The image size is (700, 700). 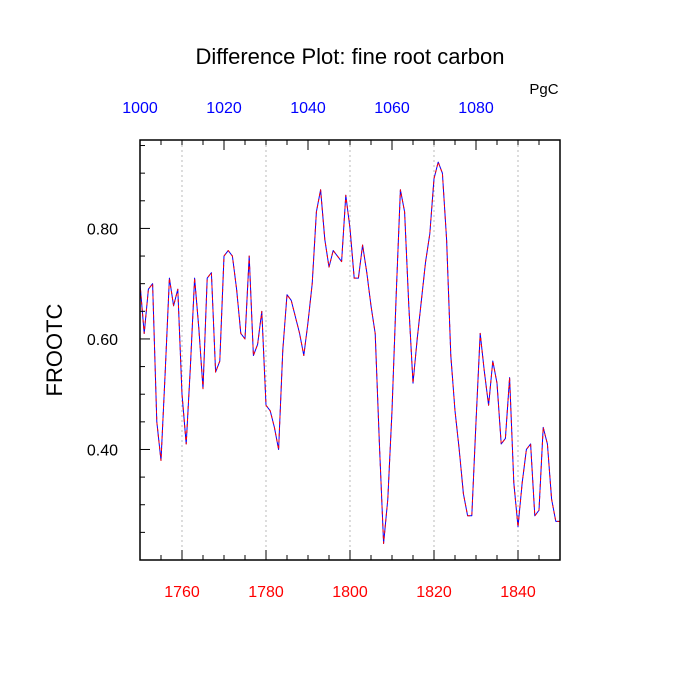 I want to click on x-axis-tick-label: 1840, so click(x=518, y=592).